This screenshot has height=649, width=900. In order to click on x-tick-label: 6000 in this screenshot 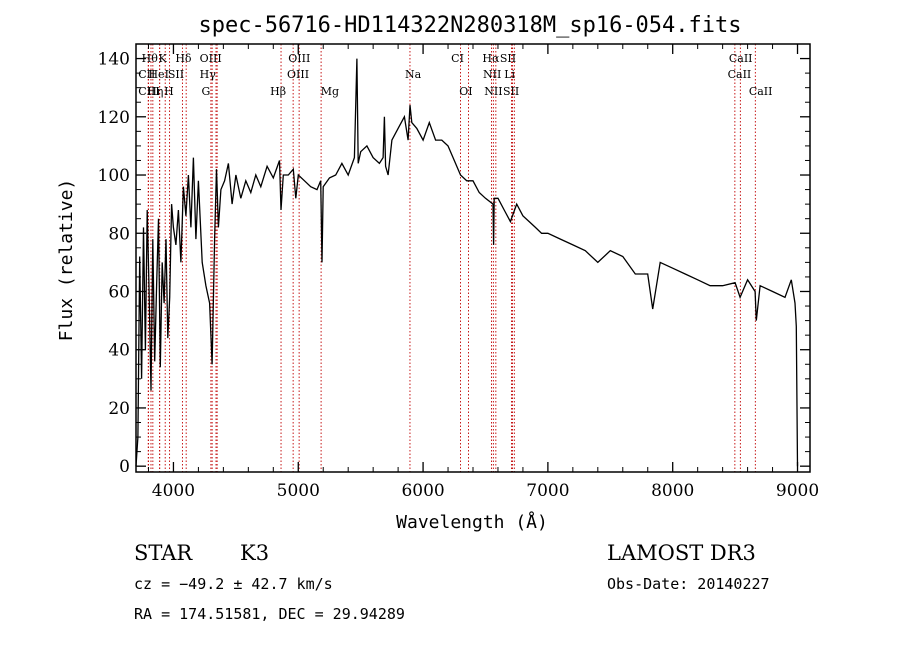, I will do `click(422, 491)`.